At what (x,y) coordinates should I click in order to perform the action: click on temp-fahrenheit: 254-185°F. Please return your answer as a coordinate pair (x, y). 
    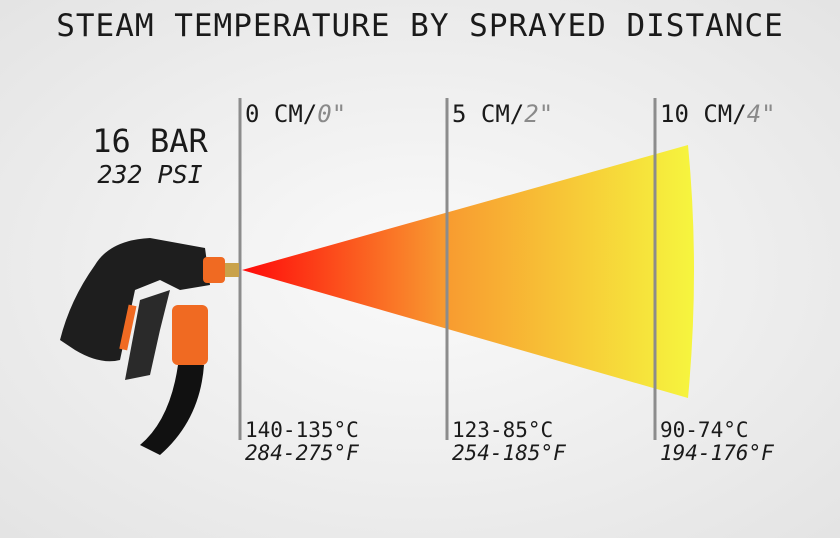
    Looking at the image, I should click on (509, 453).